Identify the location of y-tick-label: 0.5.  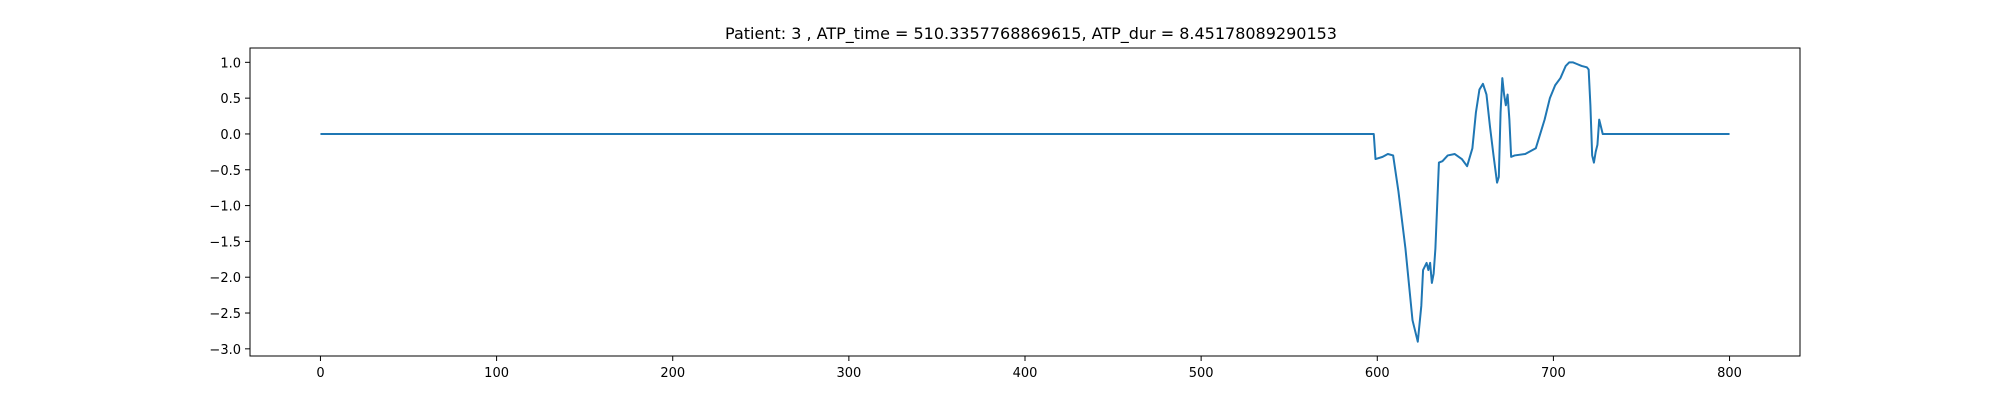
(230, 99).